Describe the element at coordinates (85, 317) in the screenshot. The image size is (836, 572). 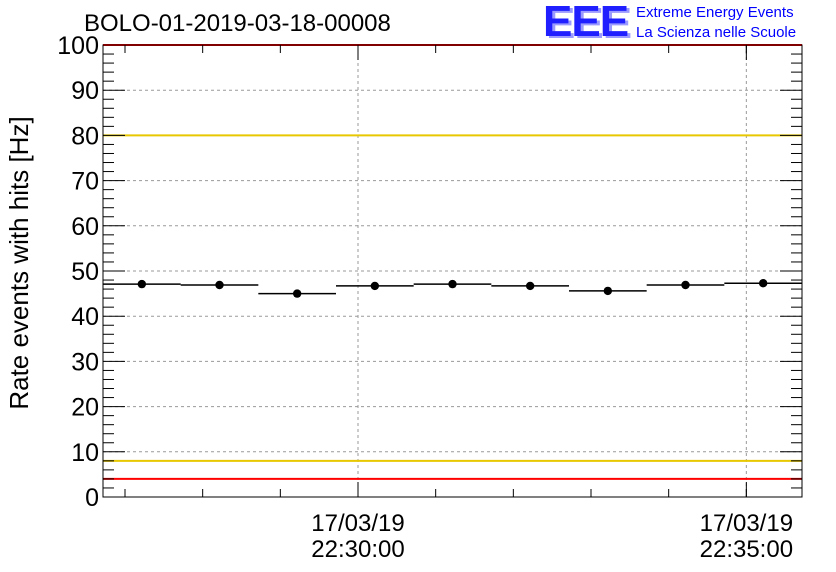
I see `y-tick-label: 40` at that location.